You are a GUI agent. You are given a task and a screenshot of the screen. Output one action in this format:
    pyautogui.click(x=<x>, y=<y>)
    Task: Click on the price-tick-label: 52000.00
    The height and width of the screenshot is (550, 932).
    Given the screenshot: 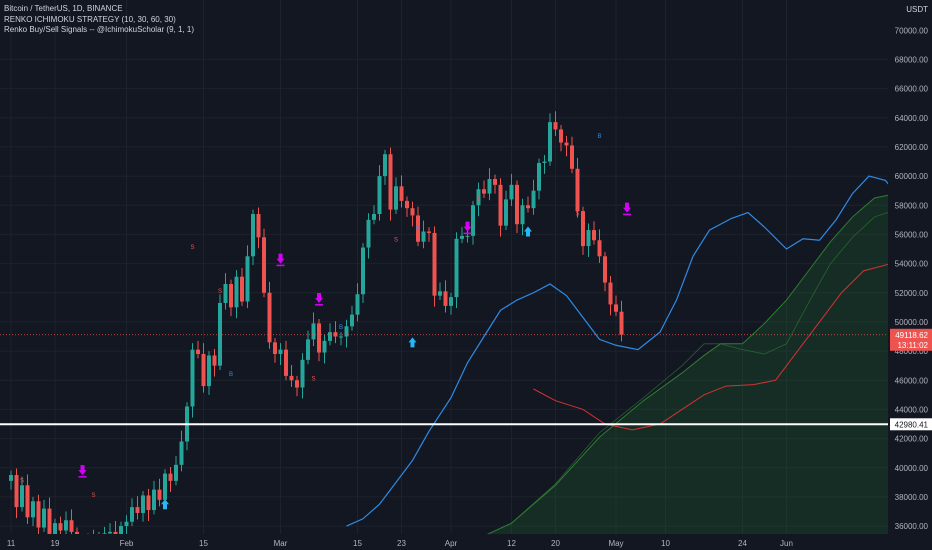 What is the action you would take?
    pyautogui.click(x=912, y=293)
    